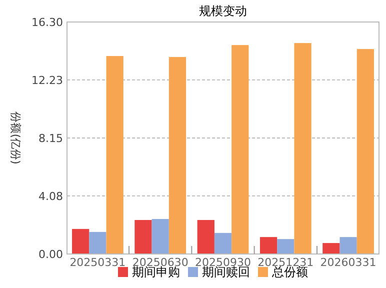  Describe the element at coordinates (98, 262) in the screenshot. I see `x-tick-label: 20250331` at that location.